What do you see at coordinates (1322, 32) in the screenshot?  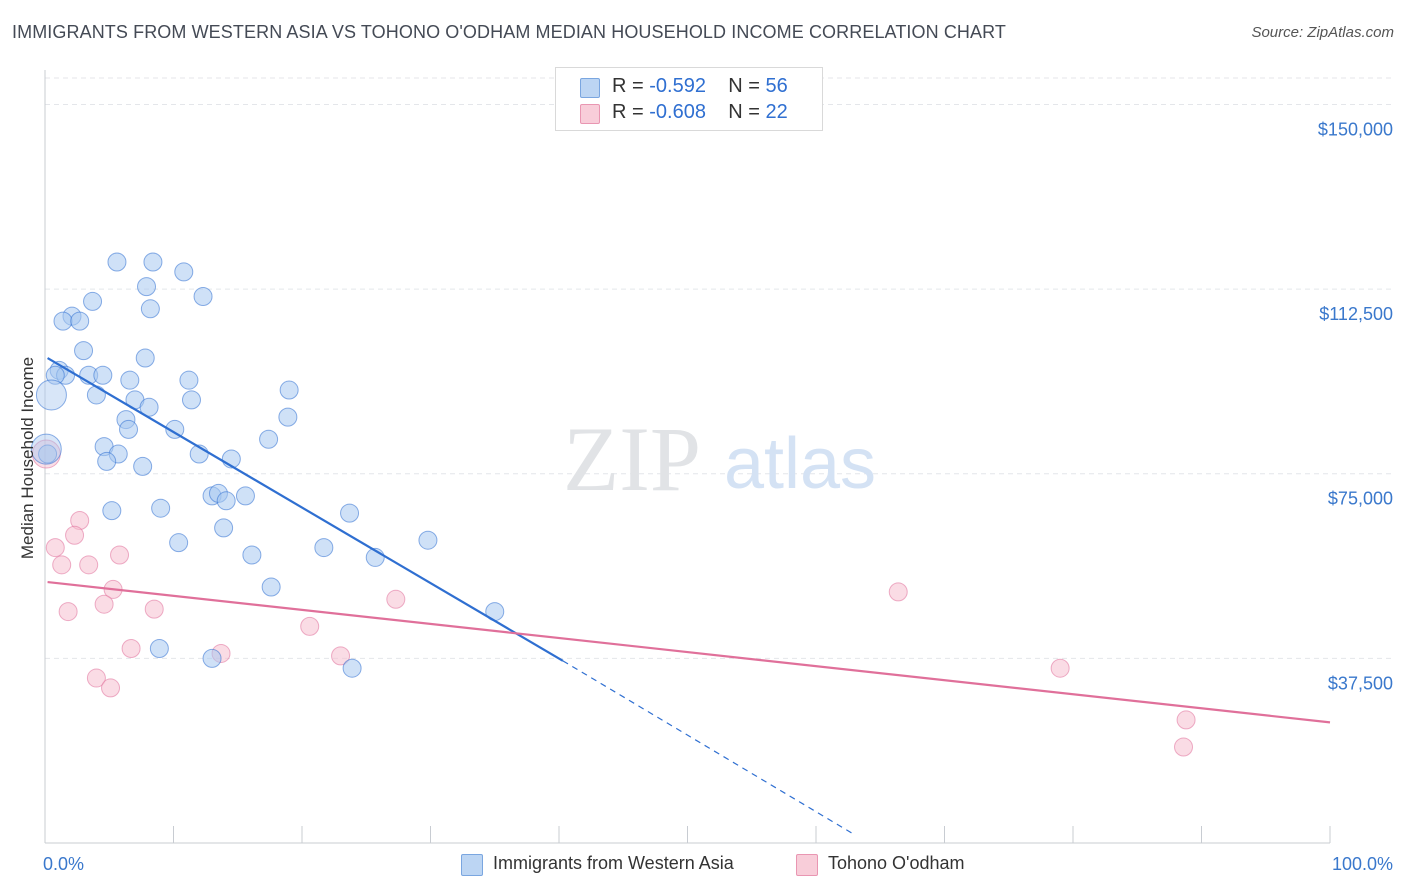 I see `chart-source: Source: ZipAtlas.com` at bounding box center [1322, 32].